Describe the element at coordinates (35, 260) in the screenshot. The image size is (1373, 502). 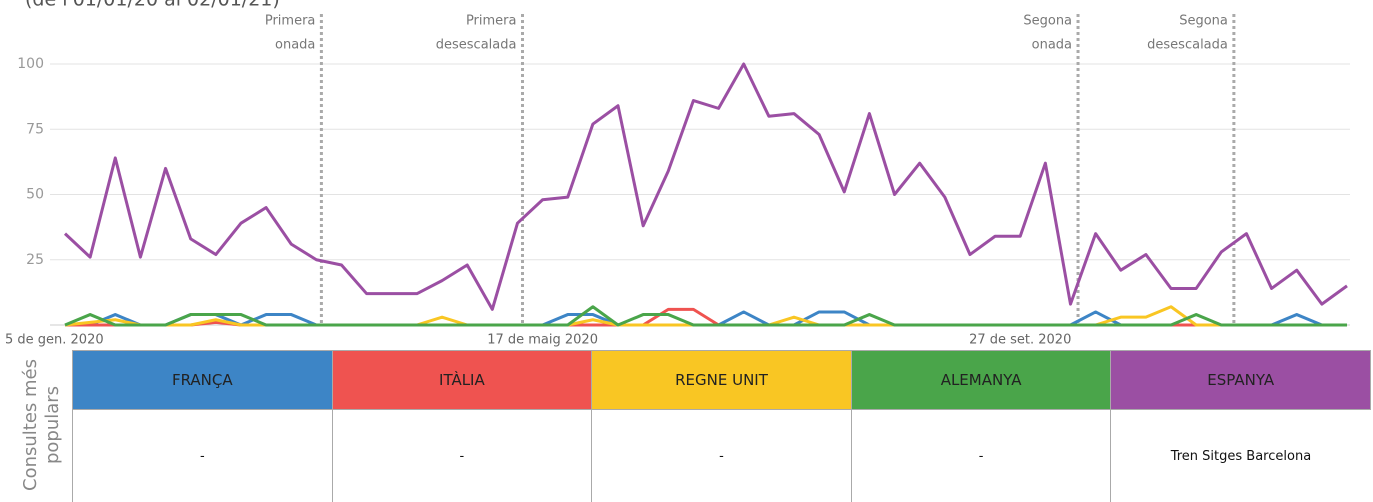
I see `y-tick-label: 25` at that location.